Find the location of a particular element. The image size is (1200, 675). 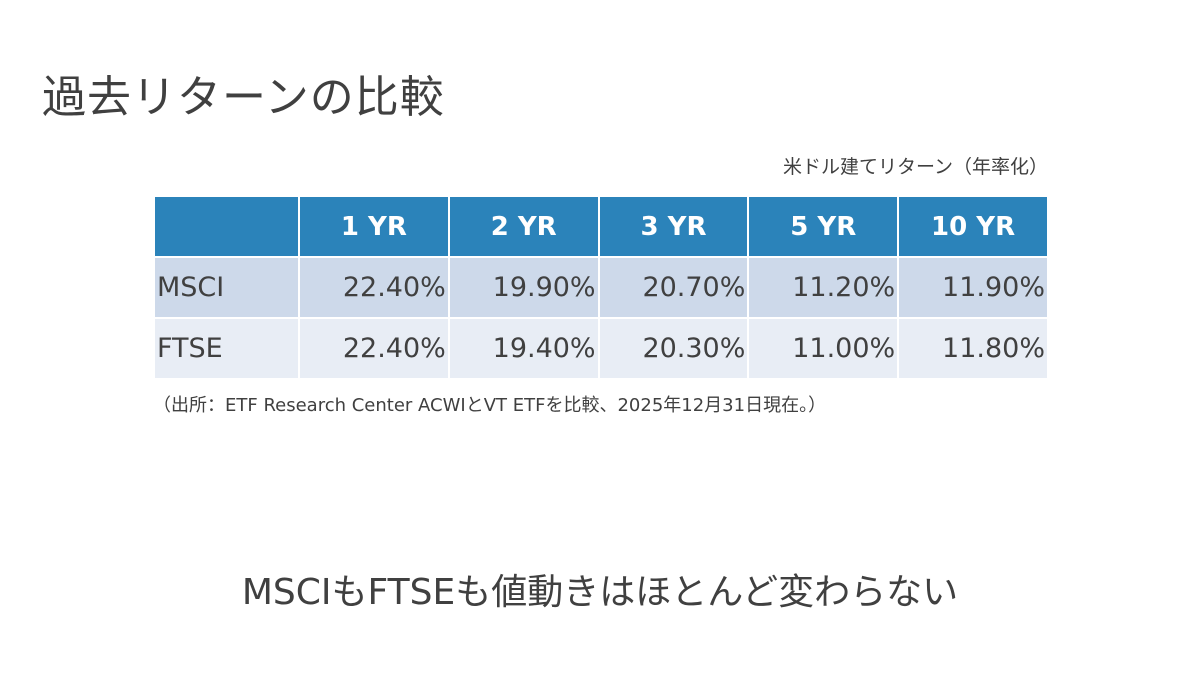

table-cell: 20.30% is located at coordinates (673, 348).